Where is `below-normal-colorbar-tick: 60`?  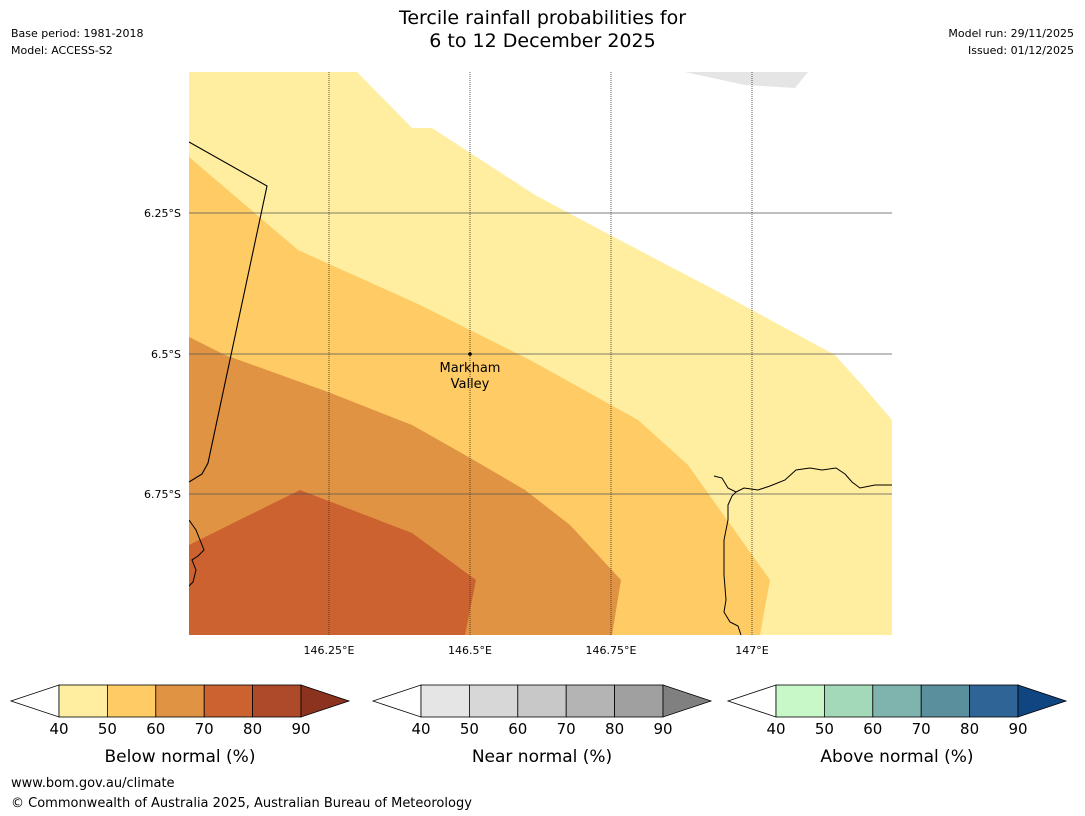
below-normal-colorbar-tick: 60 is located at coordinates (155, 729).